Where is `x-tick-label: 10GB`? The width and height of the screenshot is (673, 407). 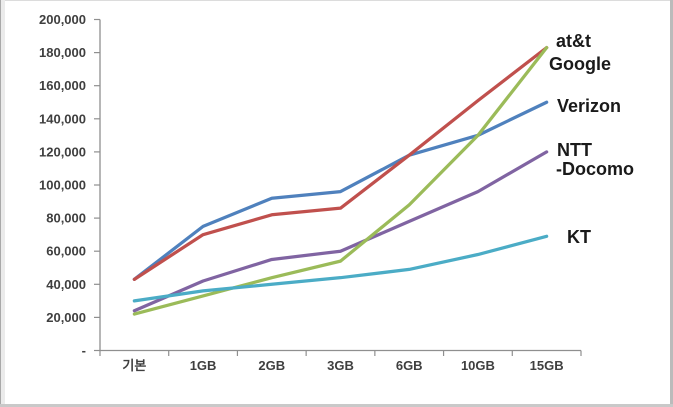
x-tick-label: 10GB is located at coordinates (478, 365).